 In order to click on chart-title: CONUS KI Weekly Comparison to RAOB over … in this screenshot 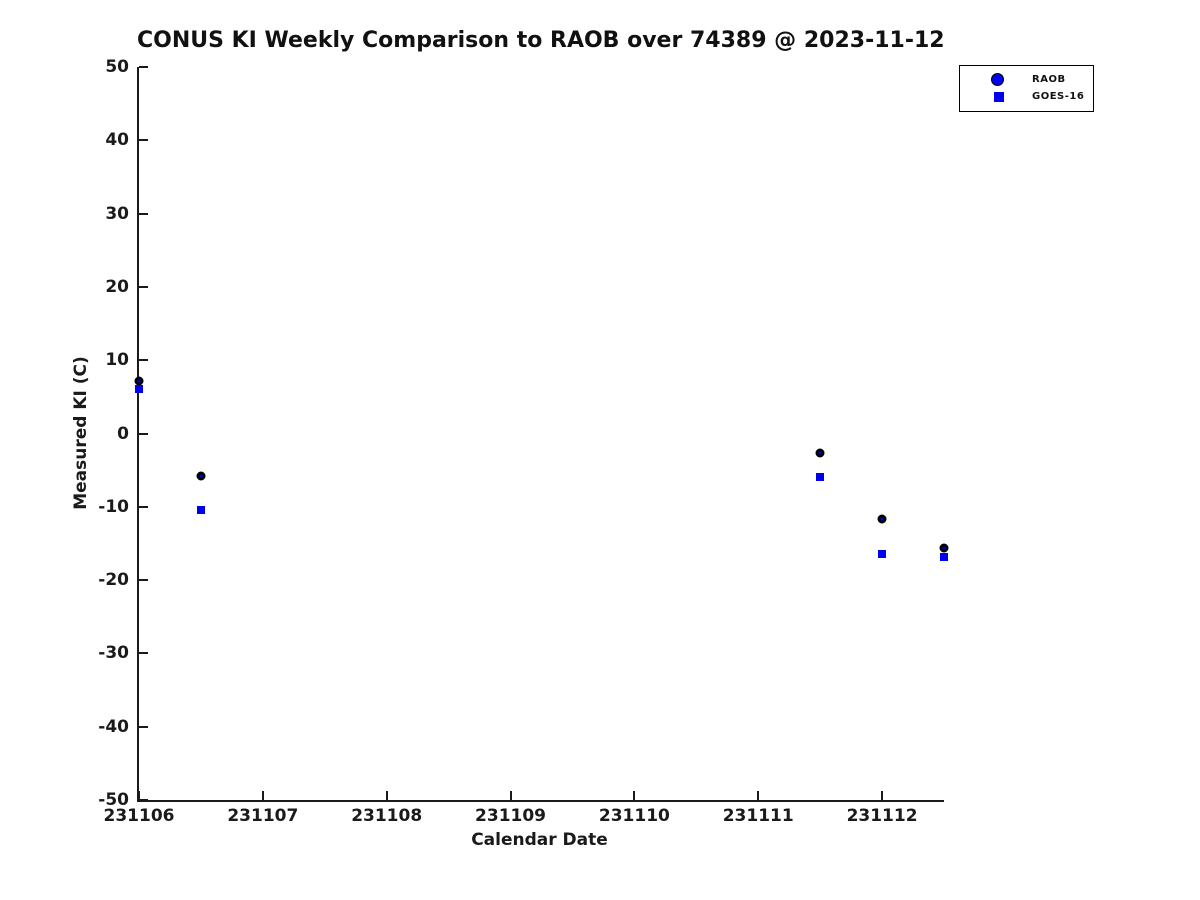, I will do `click(541, 40)`.